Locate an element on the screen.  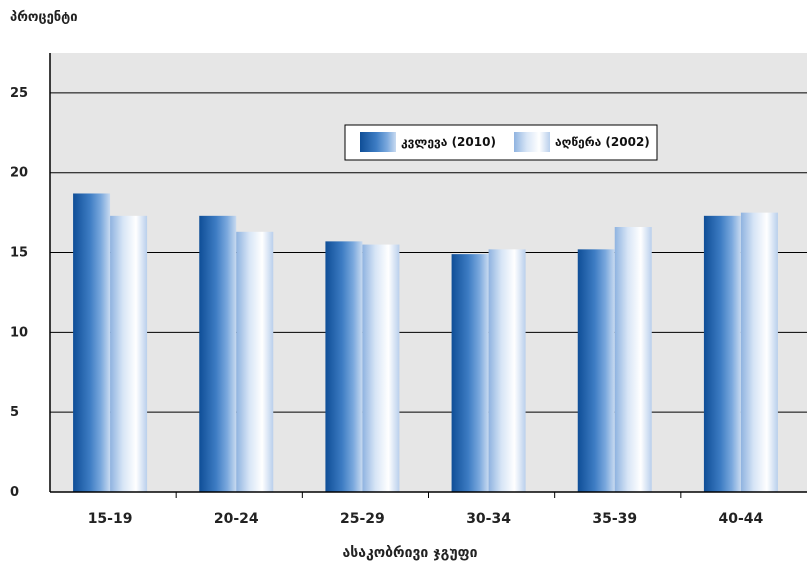
y-tick-label: 25 is located at coordinates (19, 93).